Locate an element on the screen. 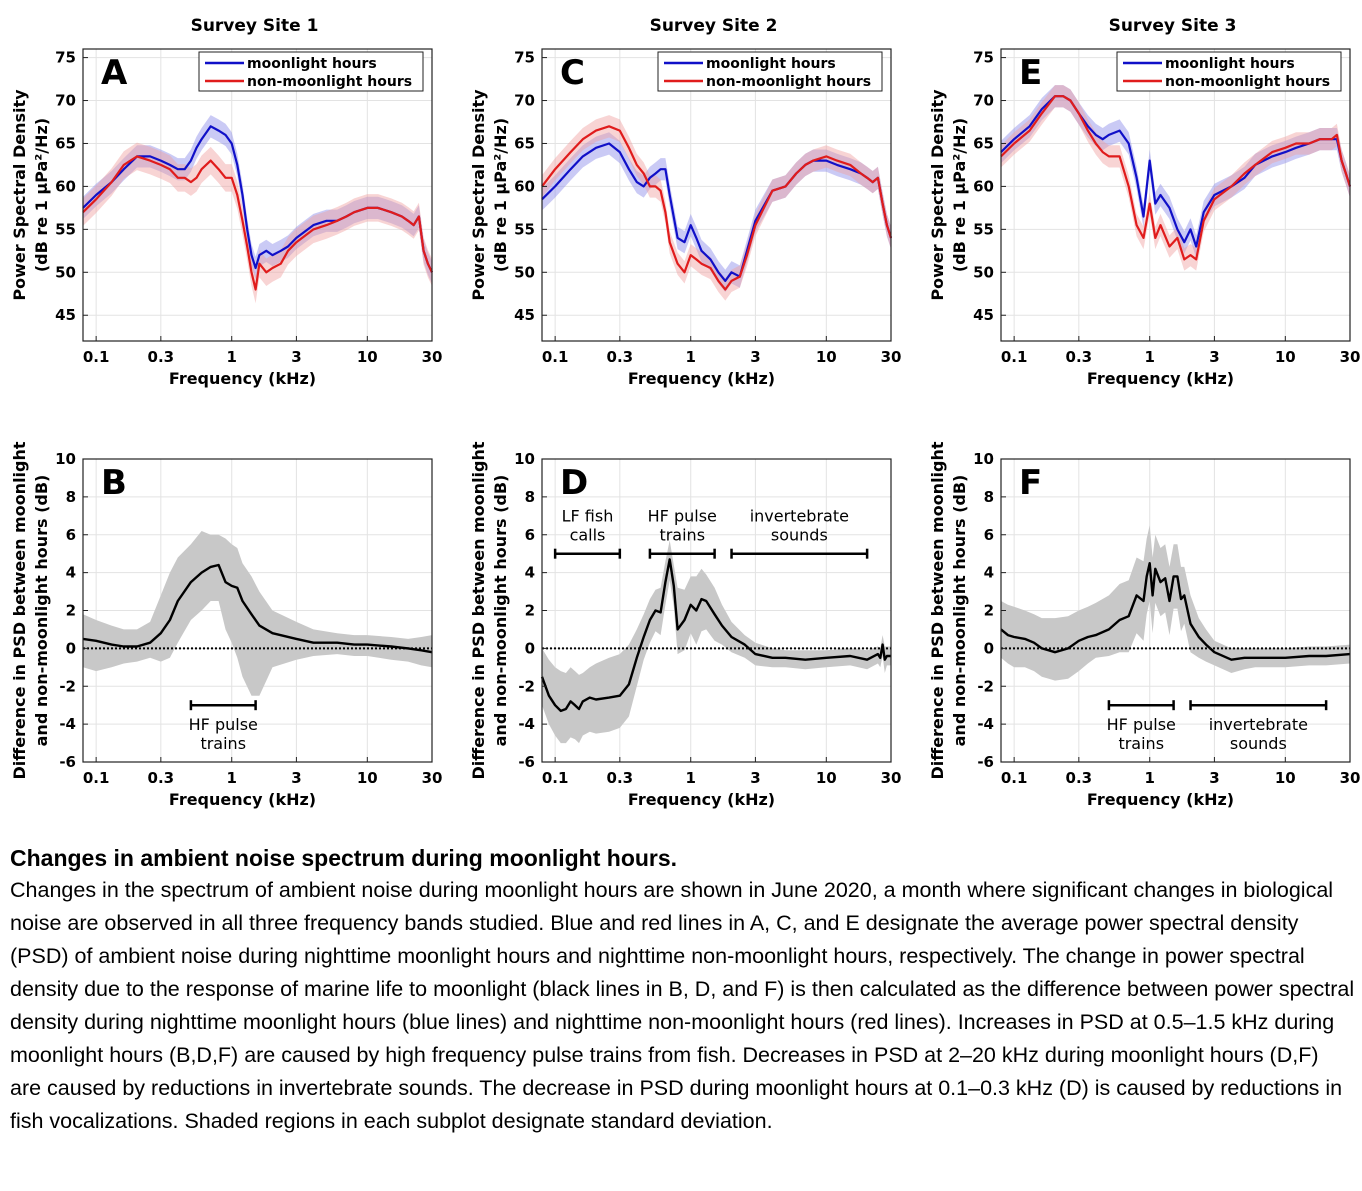  x-tick-label: 30 is located at coordinates (891, 357).